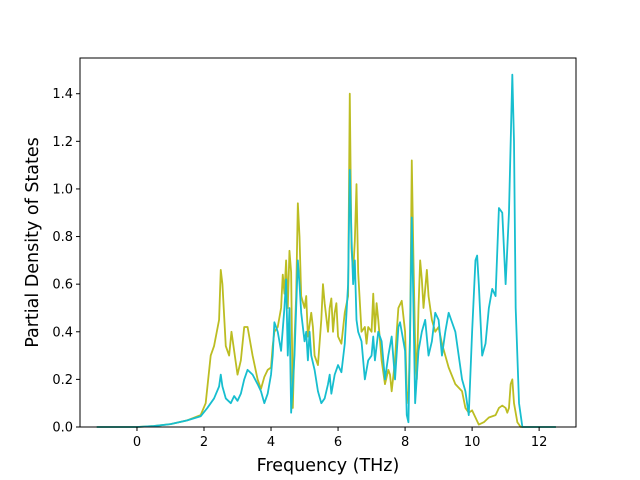 This screenshot has width=640, height=480. Describe the element at coordinates (62, 142) in the screenshot. I see `y-tick-label: 1.2` at that location.